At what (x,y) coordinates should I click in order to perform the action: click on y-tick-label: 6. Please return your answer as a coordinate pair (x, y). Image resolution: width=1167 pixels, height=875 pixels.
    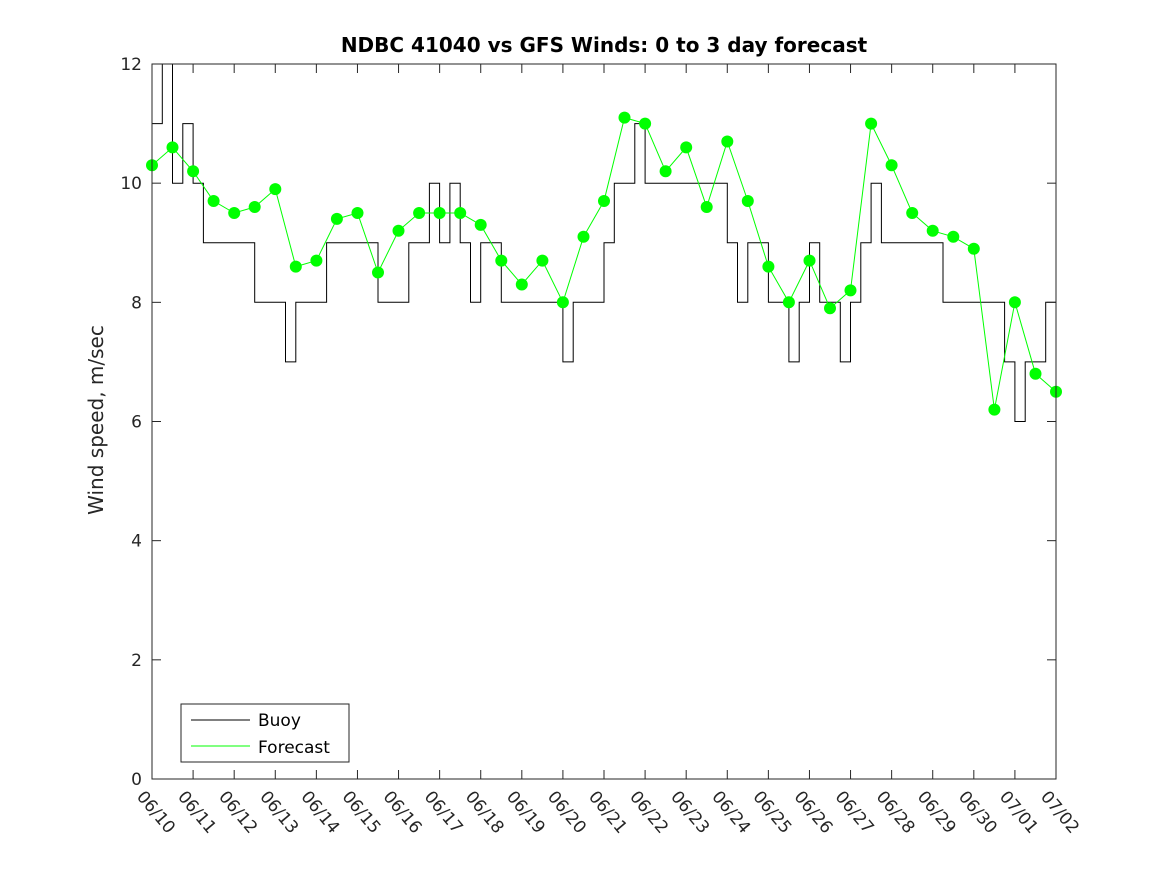
    Looking at the image, I should click on (136, 423).